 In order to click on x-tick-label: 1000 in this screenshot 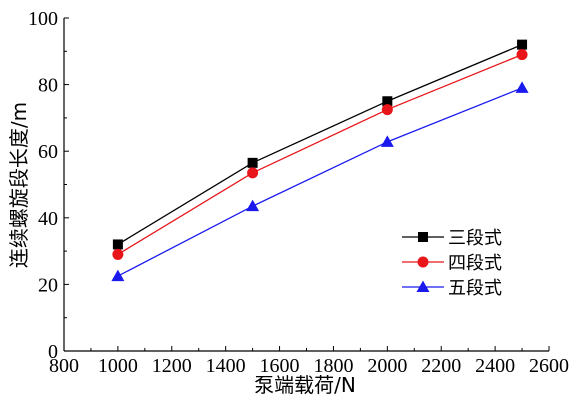, I will do `click(118, 366)`.